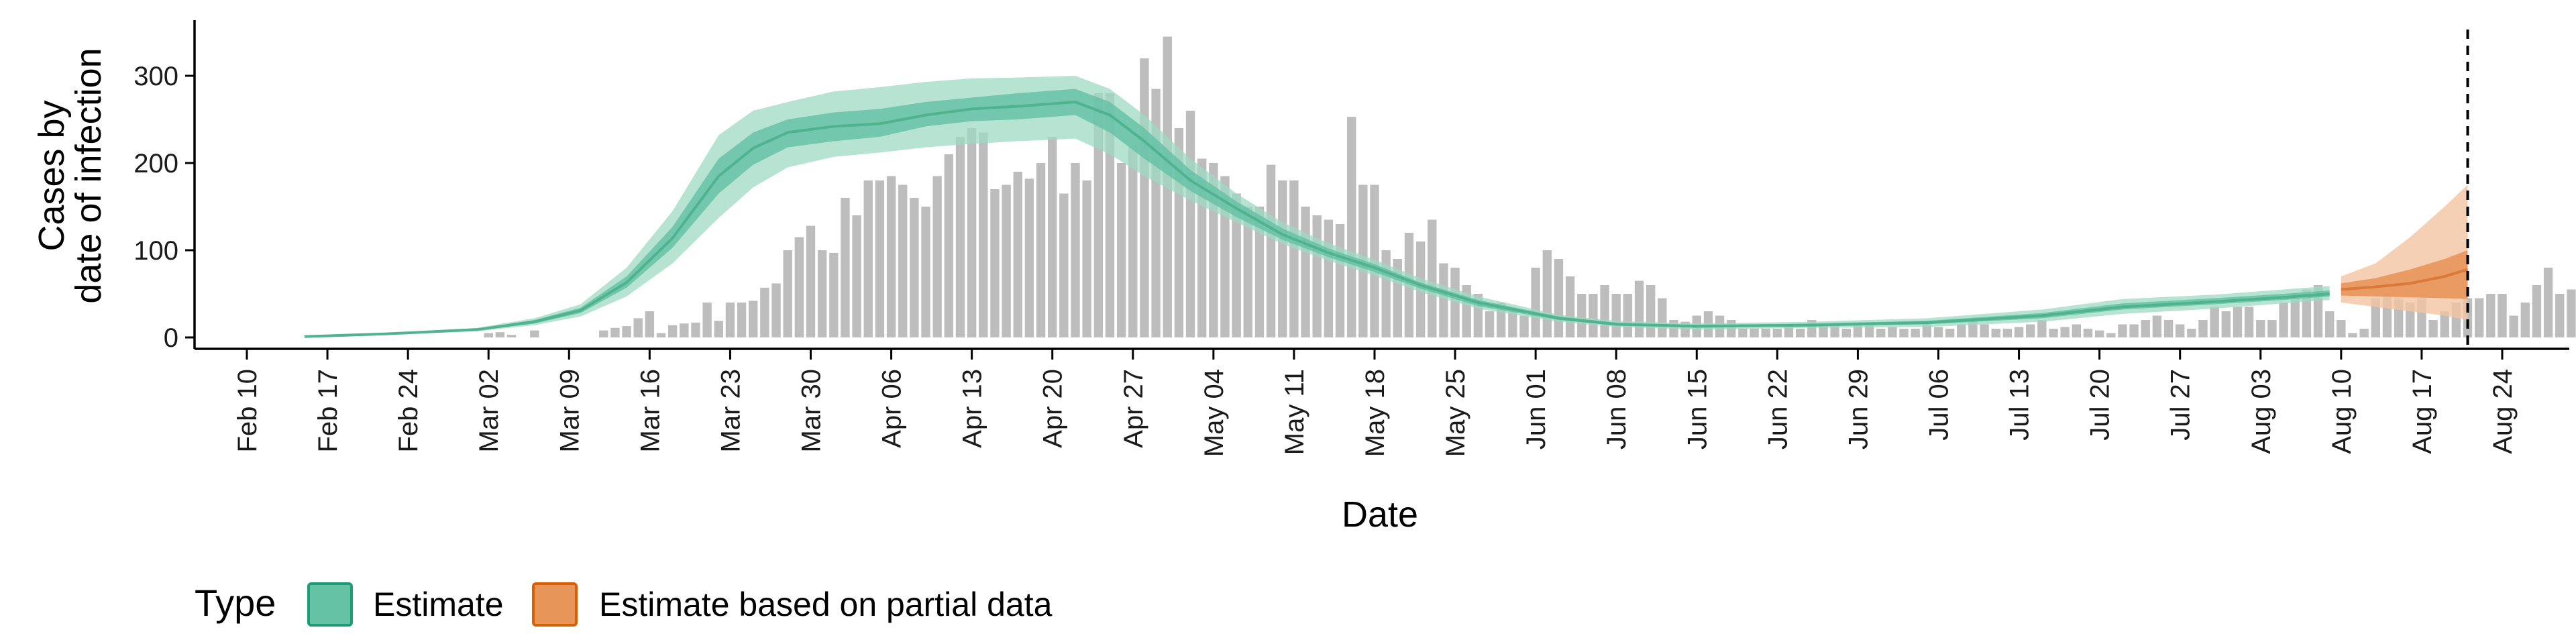  I want to click on x-tick-label: Aug 24, so click(2503, 411).